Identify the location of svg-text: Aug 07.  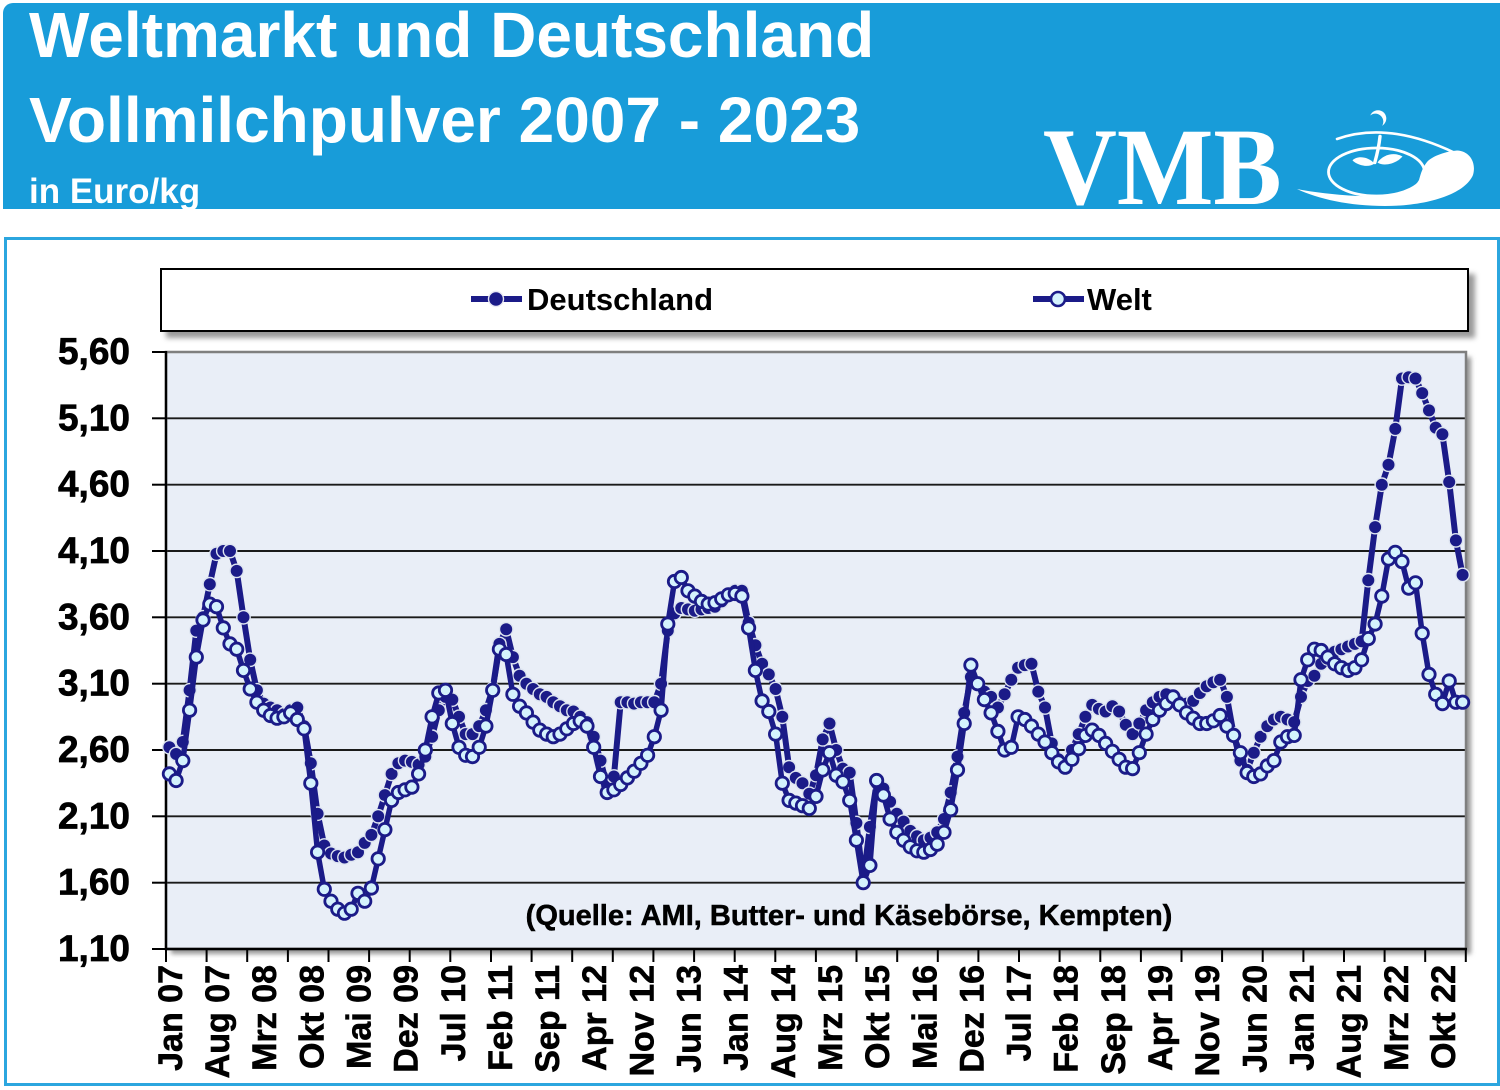
(218, 1021).